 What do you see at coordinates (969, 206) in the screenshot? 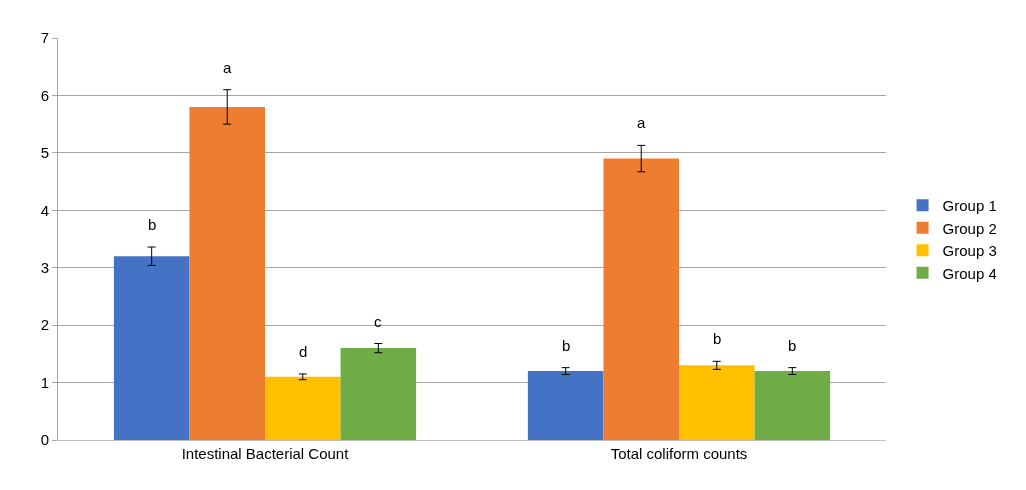
I see `legend-label: Group 1` at bounding box center [969, 206].